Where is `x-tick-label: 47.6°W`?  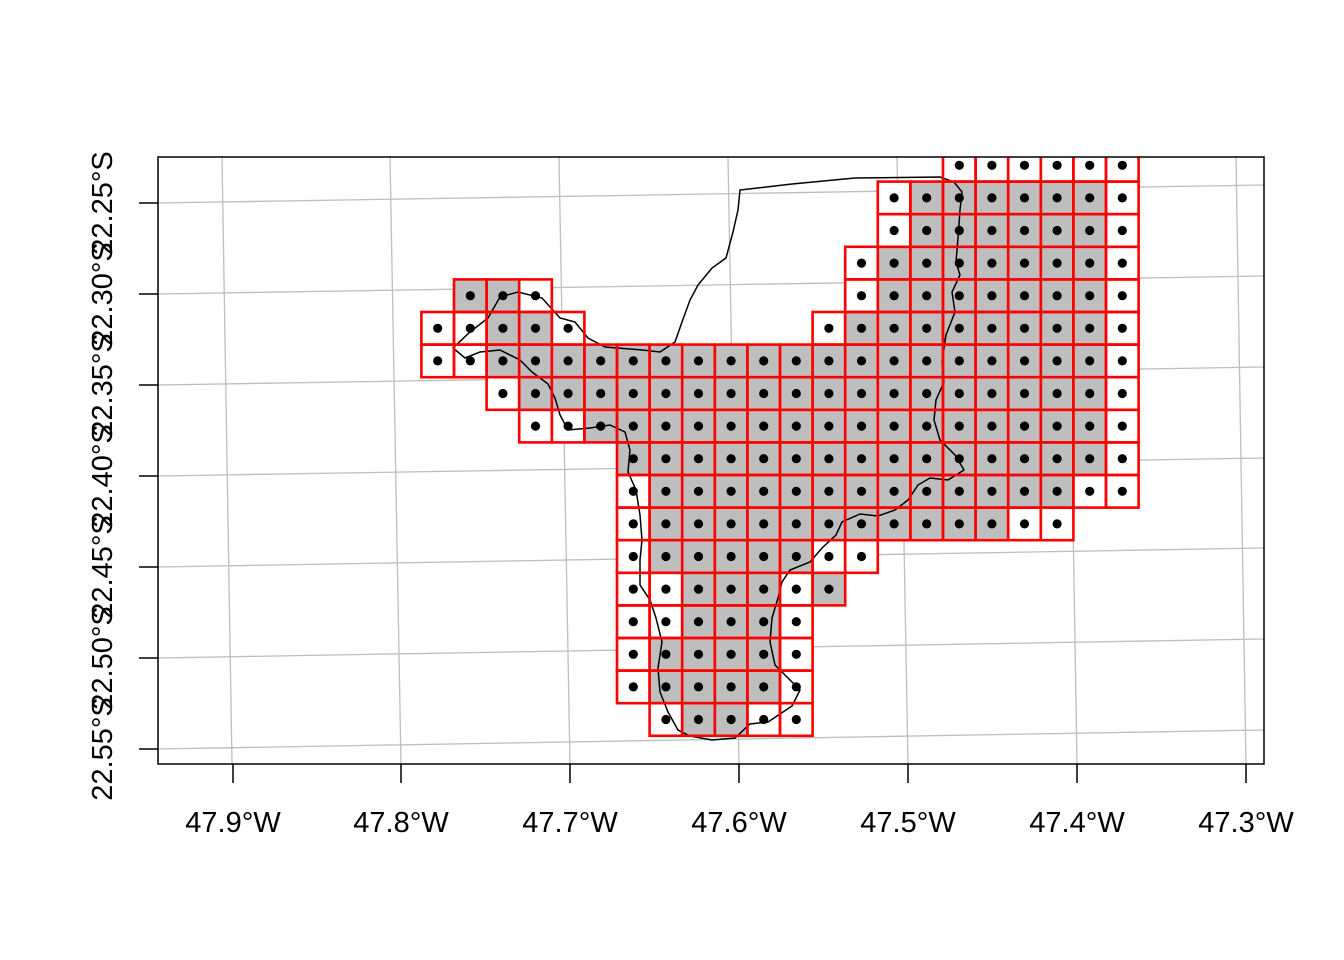
x-tick-label: 47.6°W is located at coordinates (739, 823).